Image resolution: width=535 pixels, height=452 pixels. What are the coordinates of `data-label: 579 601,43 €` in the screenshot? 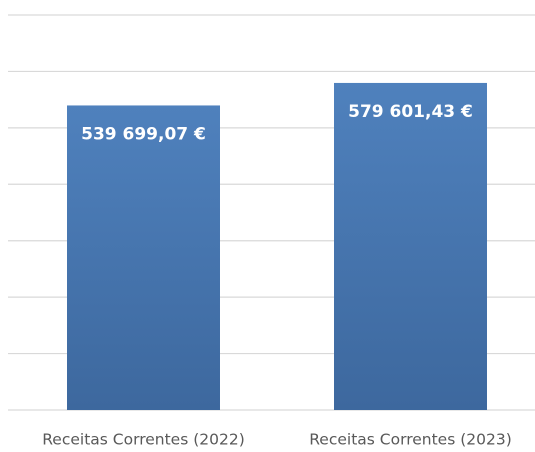 It's located at (410, 112).